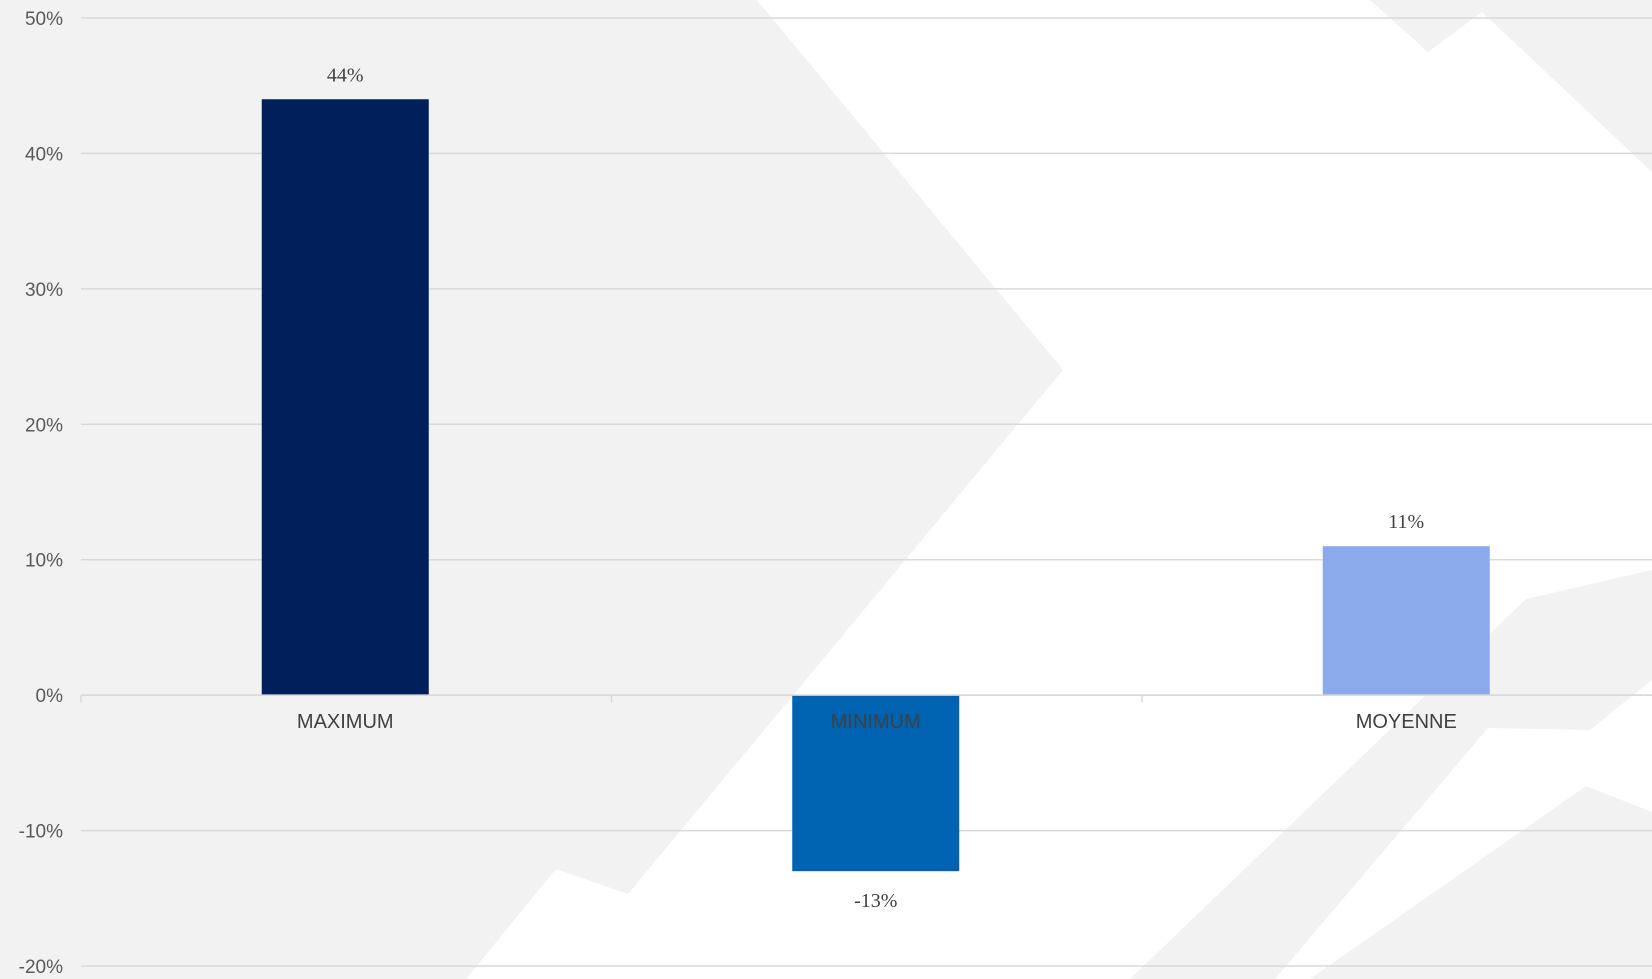 This screenshot has width=1652, height=979. I want to click on y-tick-label: -10%, so click(41, 832).